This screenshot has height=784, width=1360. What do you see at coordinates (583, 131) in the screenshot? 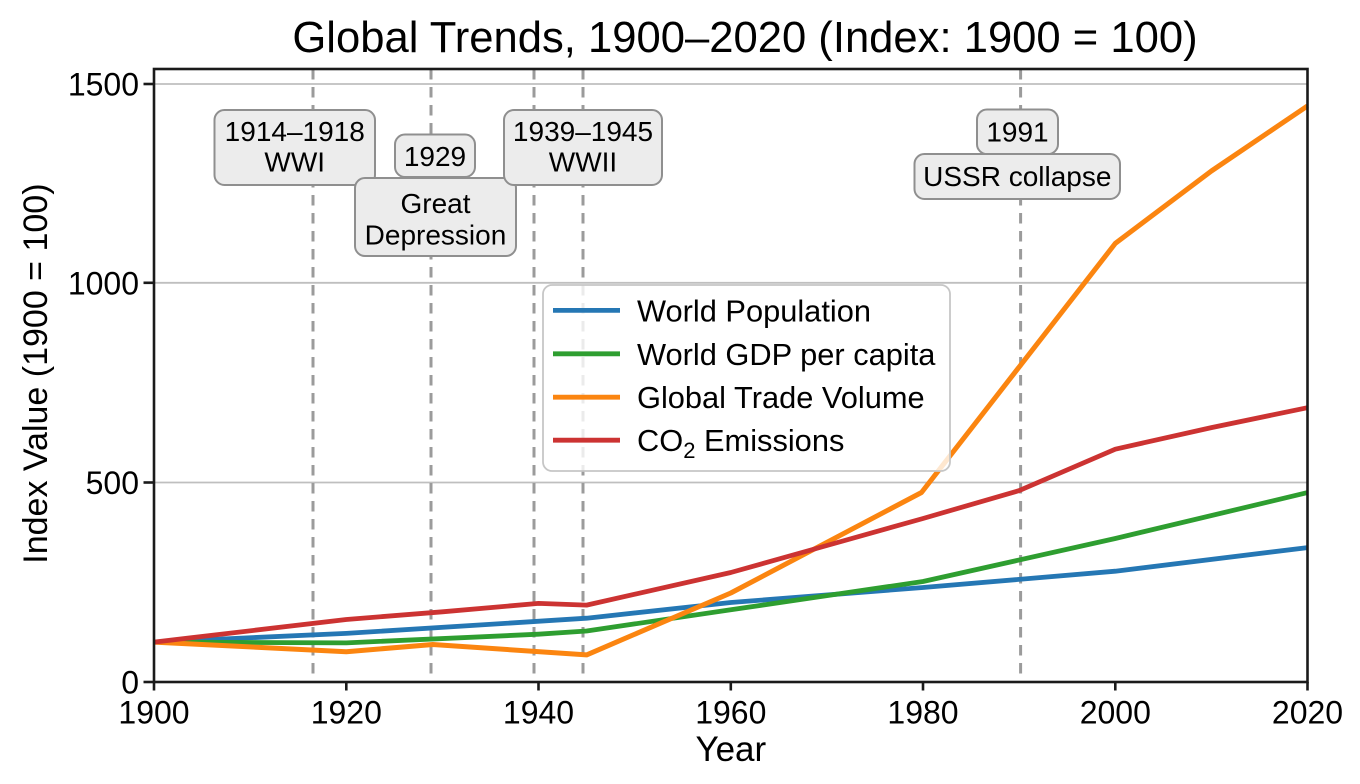
I see `svg-text: 1939–1945` at bounding box center [583, 131].